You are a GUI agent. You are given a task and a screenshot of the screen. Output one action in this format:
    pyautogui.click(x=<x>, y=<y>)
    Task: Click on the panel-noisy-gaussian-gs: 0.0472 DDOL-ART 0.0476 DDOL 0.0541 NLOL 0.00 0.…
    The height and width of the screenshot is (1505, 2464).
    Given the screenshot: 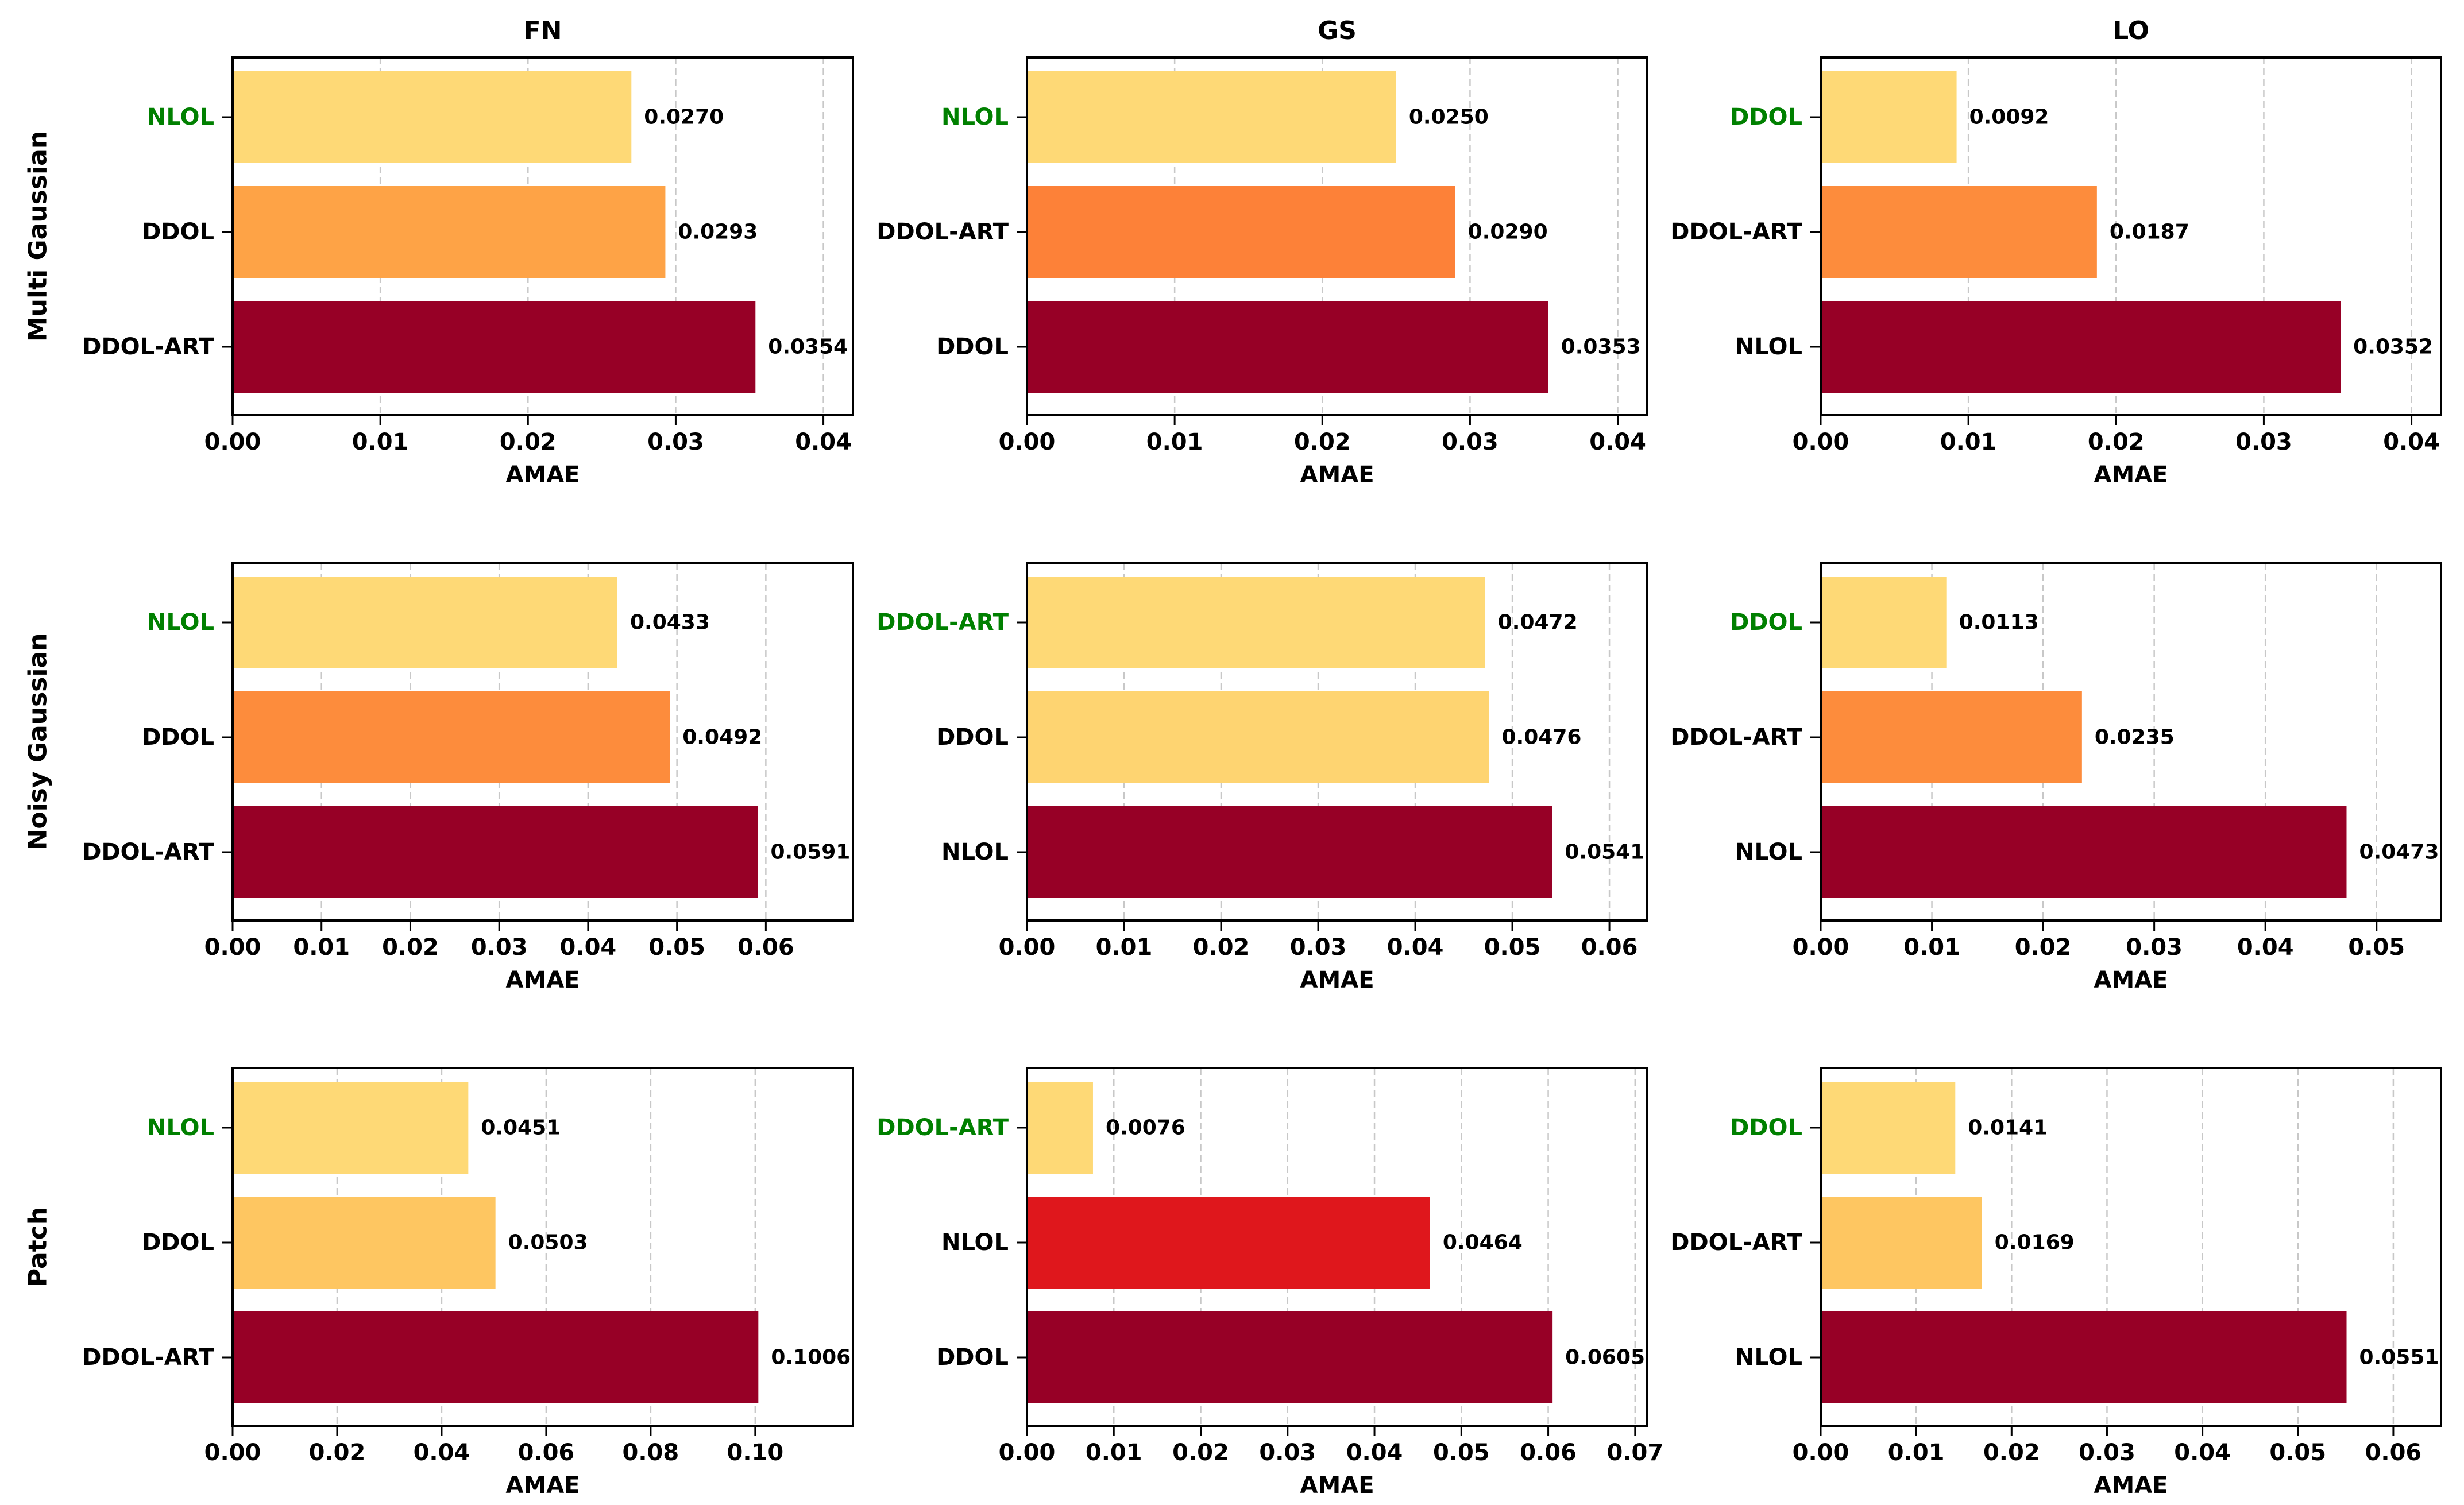 What is the action you would take?
    pyautogui.click(x=1262, y=778)
    